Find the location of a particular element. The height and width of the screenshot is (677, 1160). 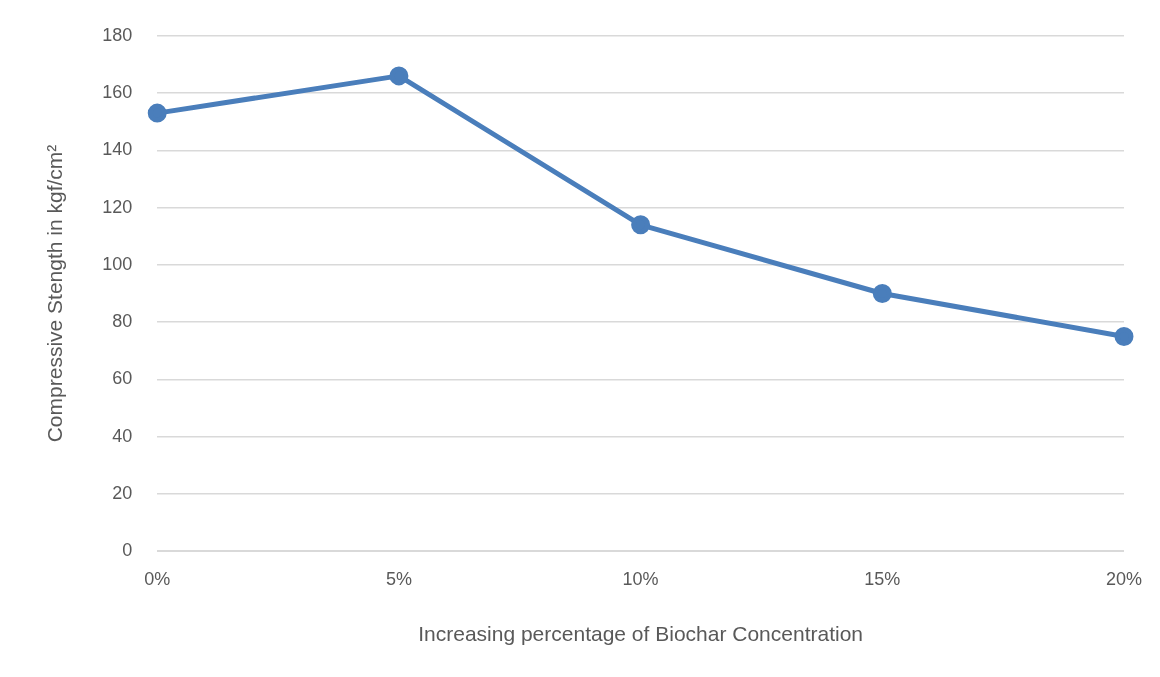

x-tick-label: 5% is located at coordinates (398, 578).